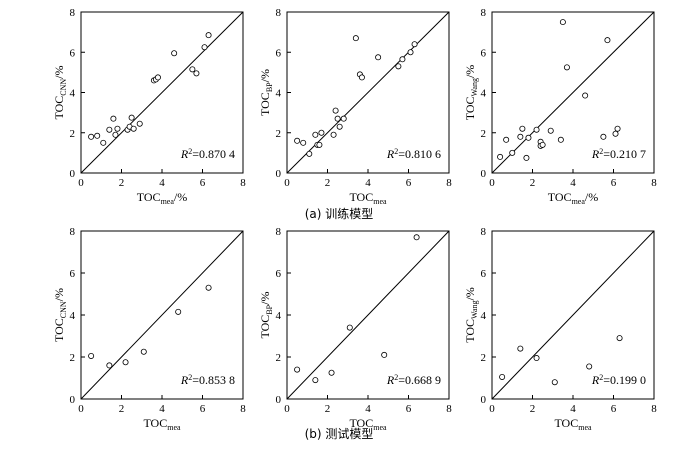 This screenshot has width=678, height=449. I want to click on r2-annotation: R2=0.668 9, so click(413, 380).